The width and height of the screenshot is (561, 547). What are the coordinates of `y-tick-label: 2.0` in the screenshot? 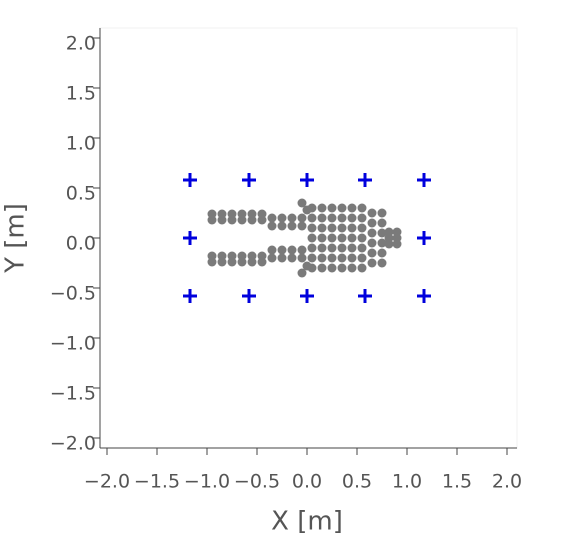 It's located at (81, 44).